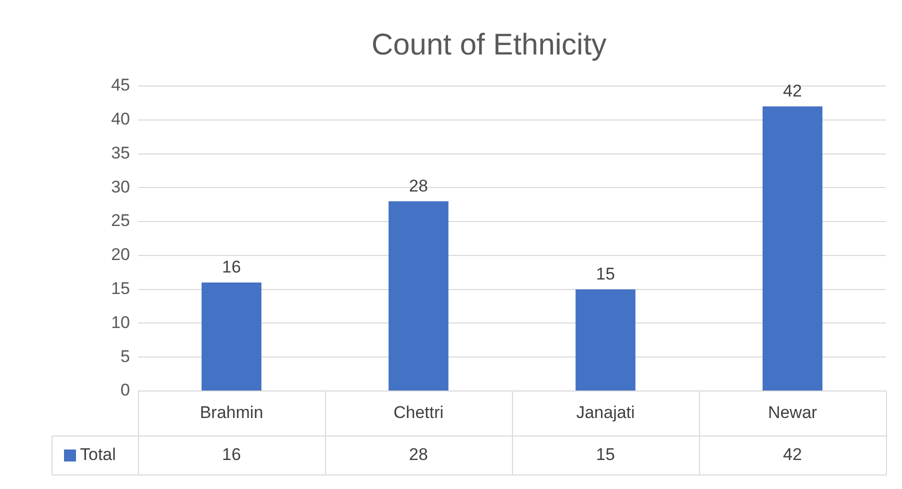  I want to click on data-label: 15, so click(605, 454).